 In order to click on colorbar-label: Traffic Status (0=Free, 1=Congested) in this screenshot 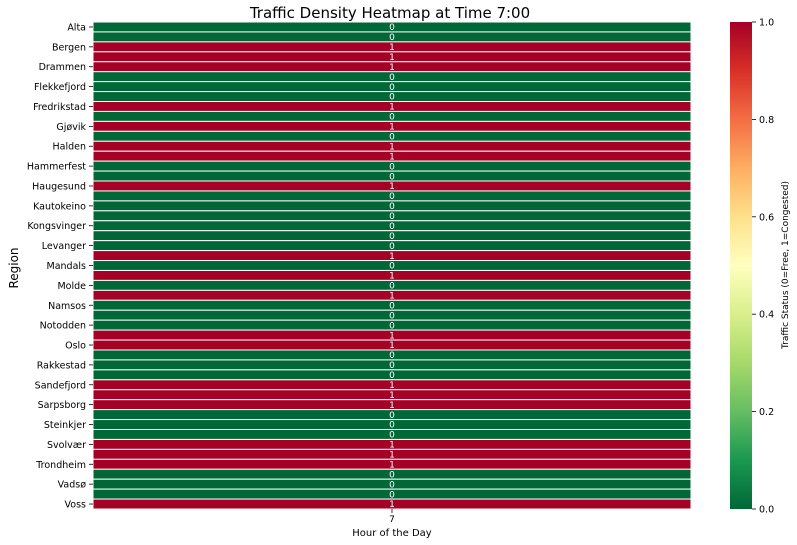, I will do `click(786, 265)`.